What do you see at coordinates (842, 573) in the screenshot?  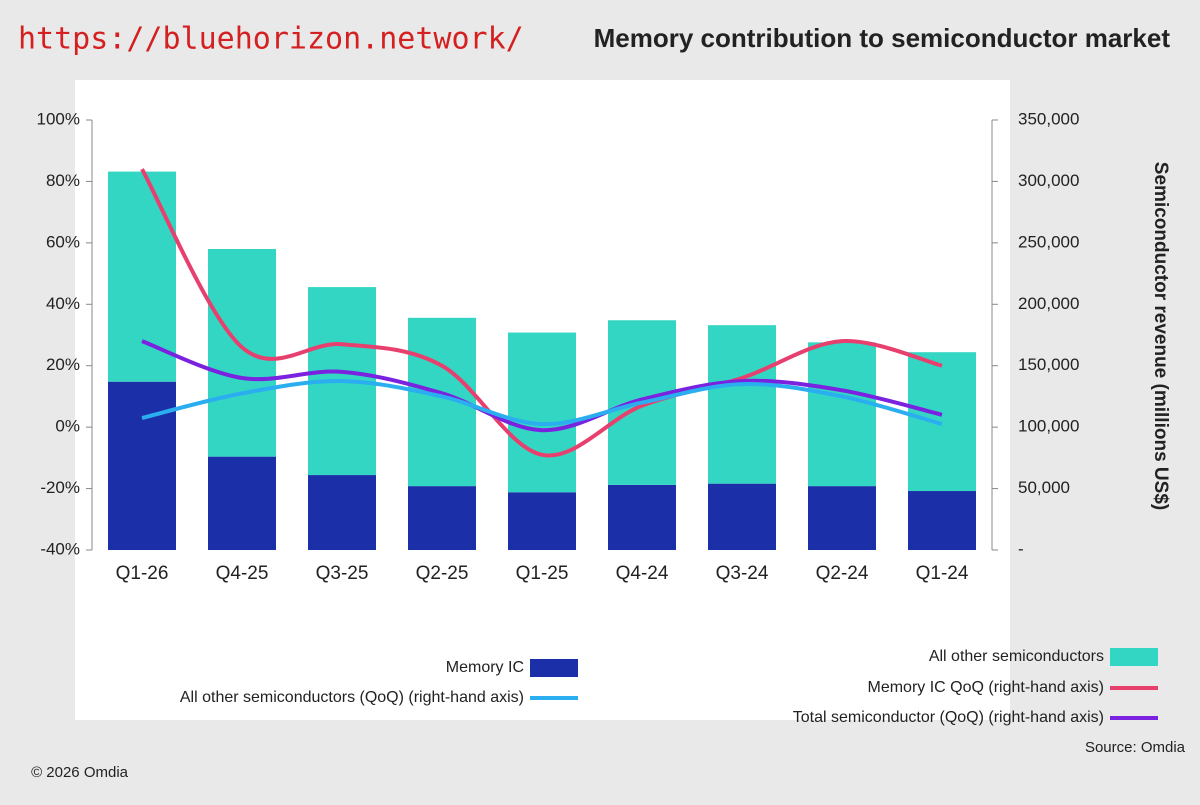 I see `x-tick-label: Q2-24` at bounding box center [842, 573].